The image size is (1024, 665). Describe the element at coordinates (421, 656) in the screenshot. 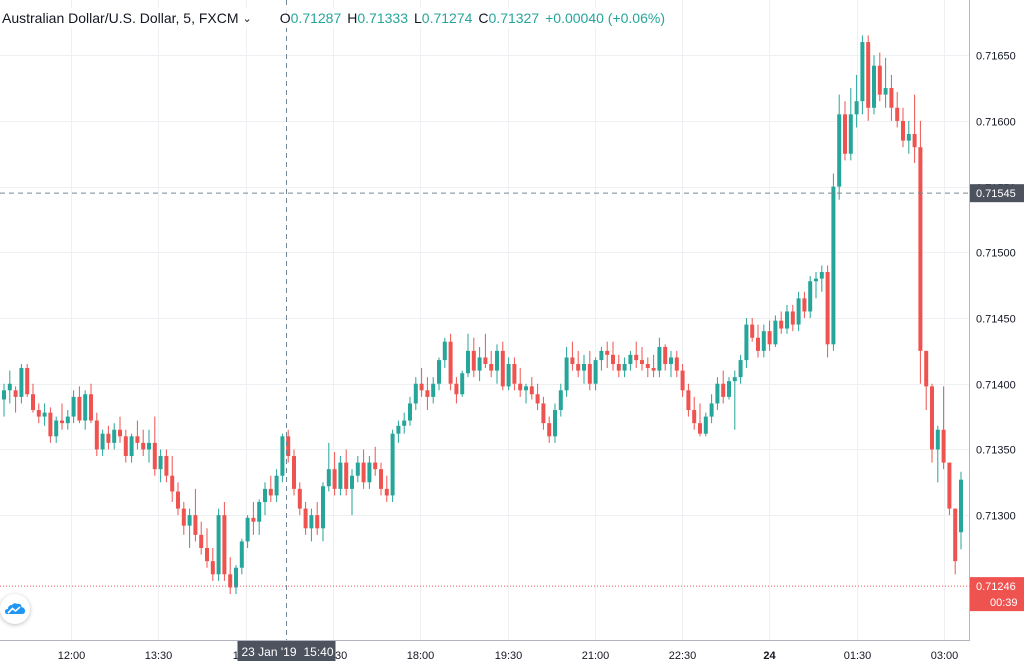

I see `time-tick-label: 18:00` at that location.